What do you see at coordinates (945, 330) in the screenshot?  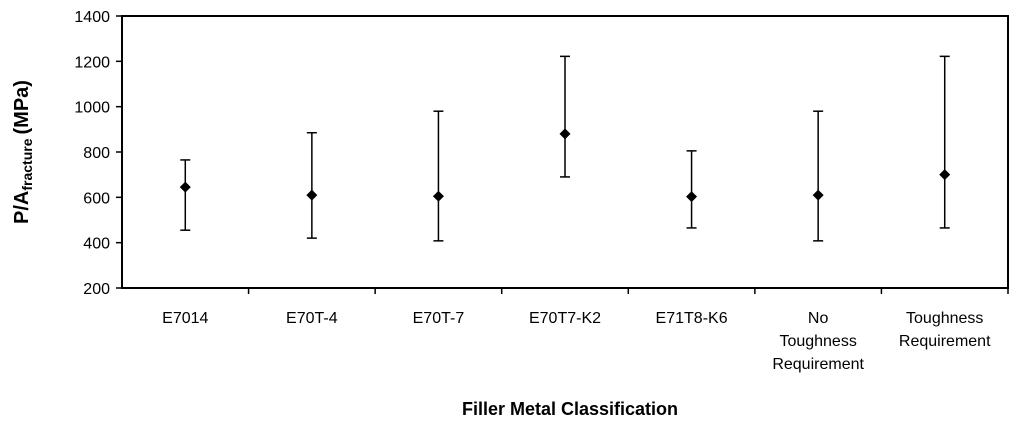 I see `category-label: Toughness Requirement` at bounding box center [945, 330].